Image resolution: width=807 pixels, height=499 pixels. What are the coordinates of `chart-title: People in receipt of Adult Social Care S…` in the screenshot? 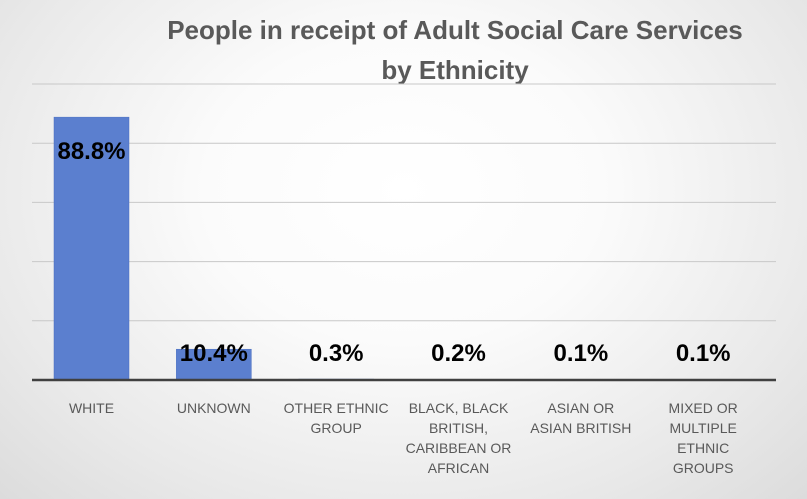 It's located at (455, 50).